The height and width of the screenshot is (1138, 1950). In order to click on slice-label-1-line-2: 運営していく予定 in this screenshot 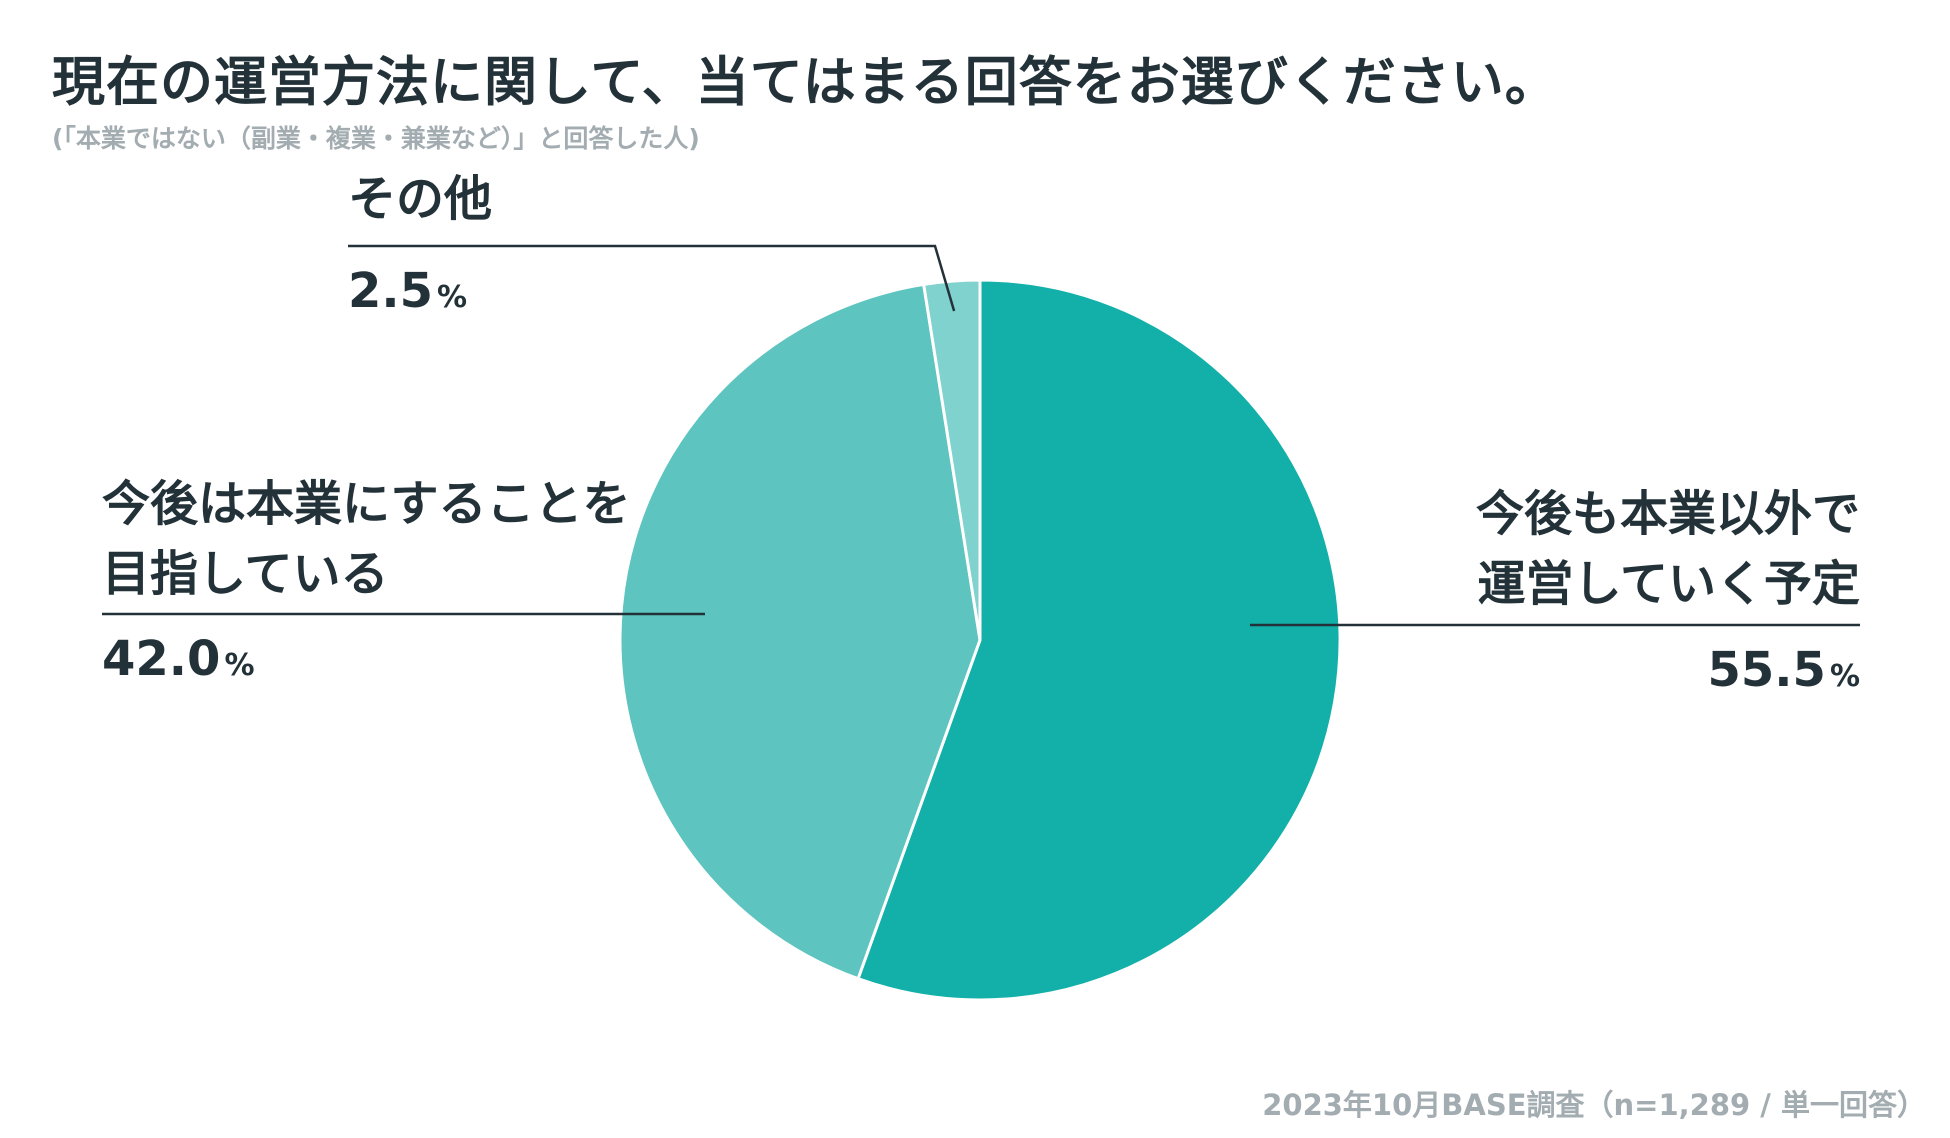, I will do `click(1668, 584)`.